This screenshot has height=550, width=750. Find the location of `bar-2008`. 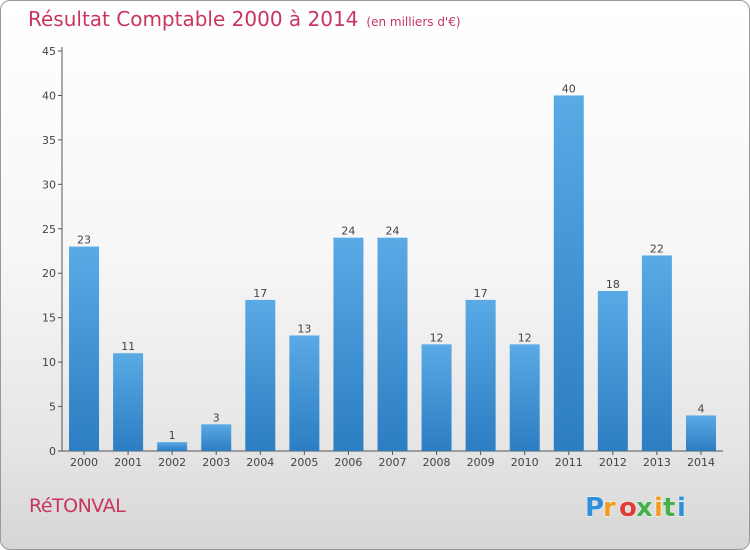

bar-2008 is located at coordinates (436, 397).